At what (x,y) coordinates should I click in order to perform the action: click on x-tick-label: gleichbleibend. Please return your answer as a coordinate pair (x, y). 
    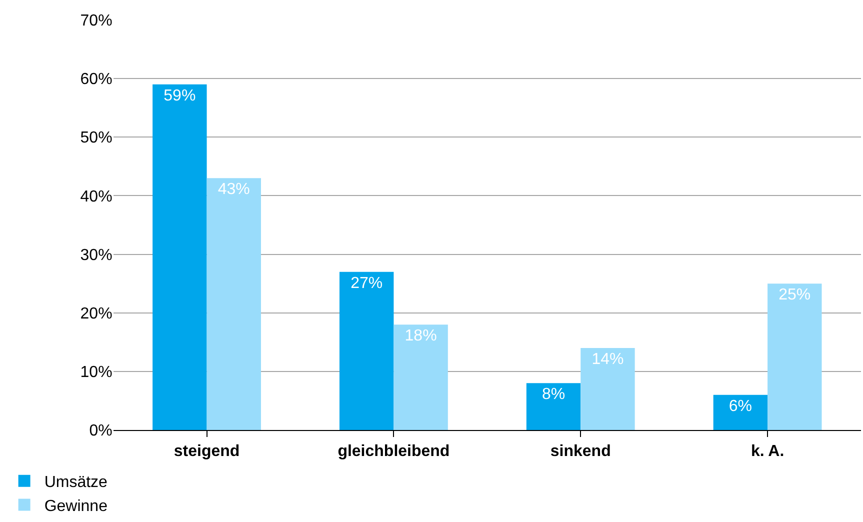
    Looking at the image, I should click on (394, 451).